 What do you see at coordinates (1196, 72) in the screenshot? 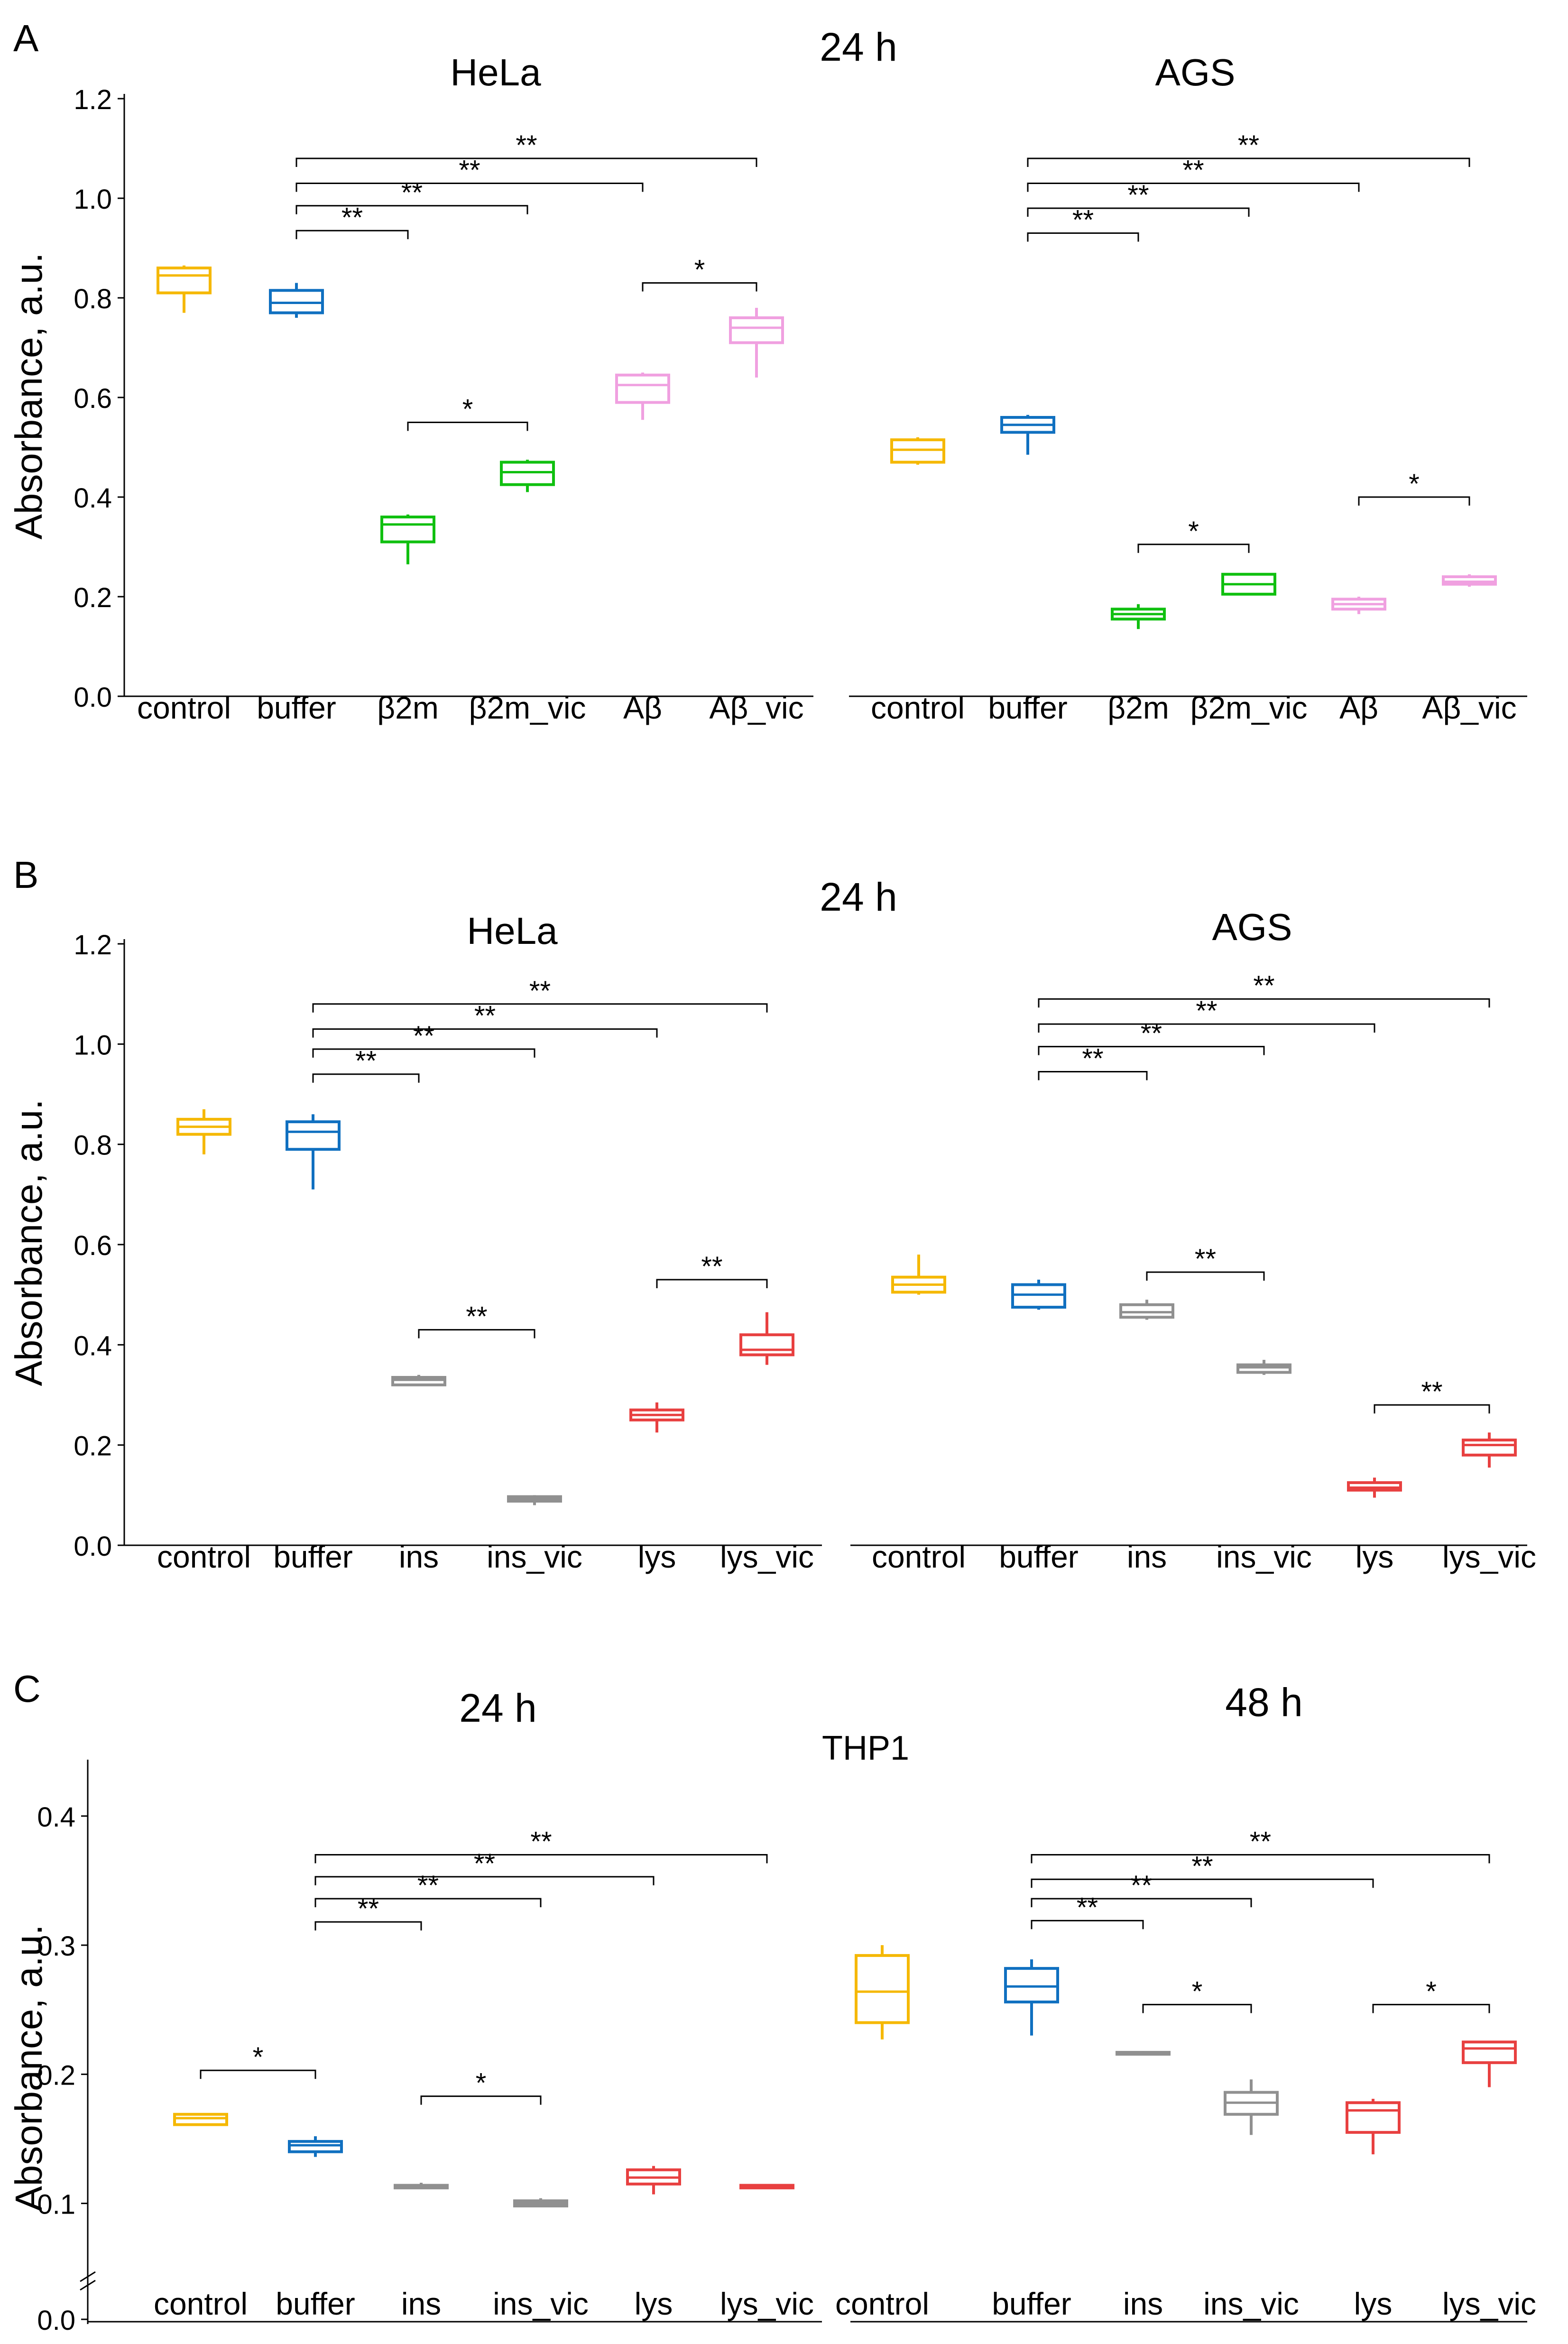
I see `panel-a-right-title: AGS` at bounding box center [1196, 72].